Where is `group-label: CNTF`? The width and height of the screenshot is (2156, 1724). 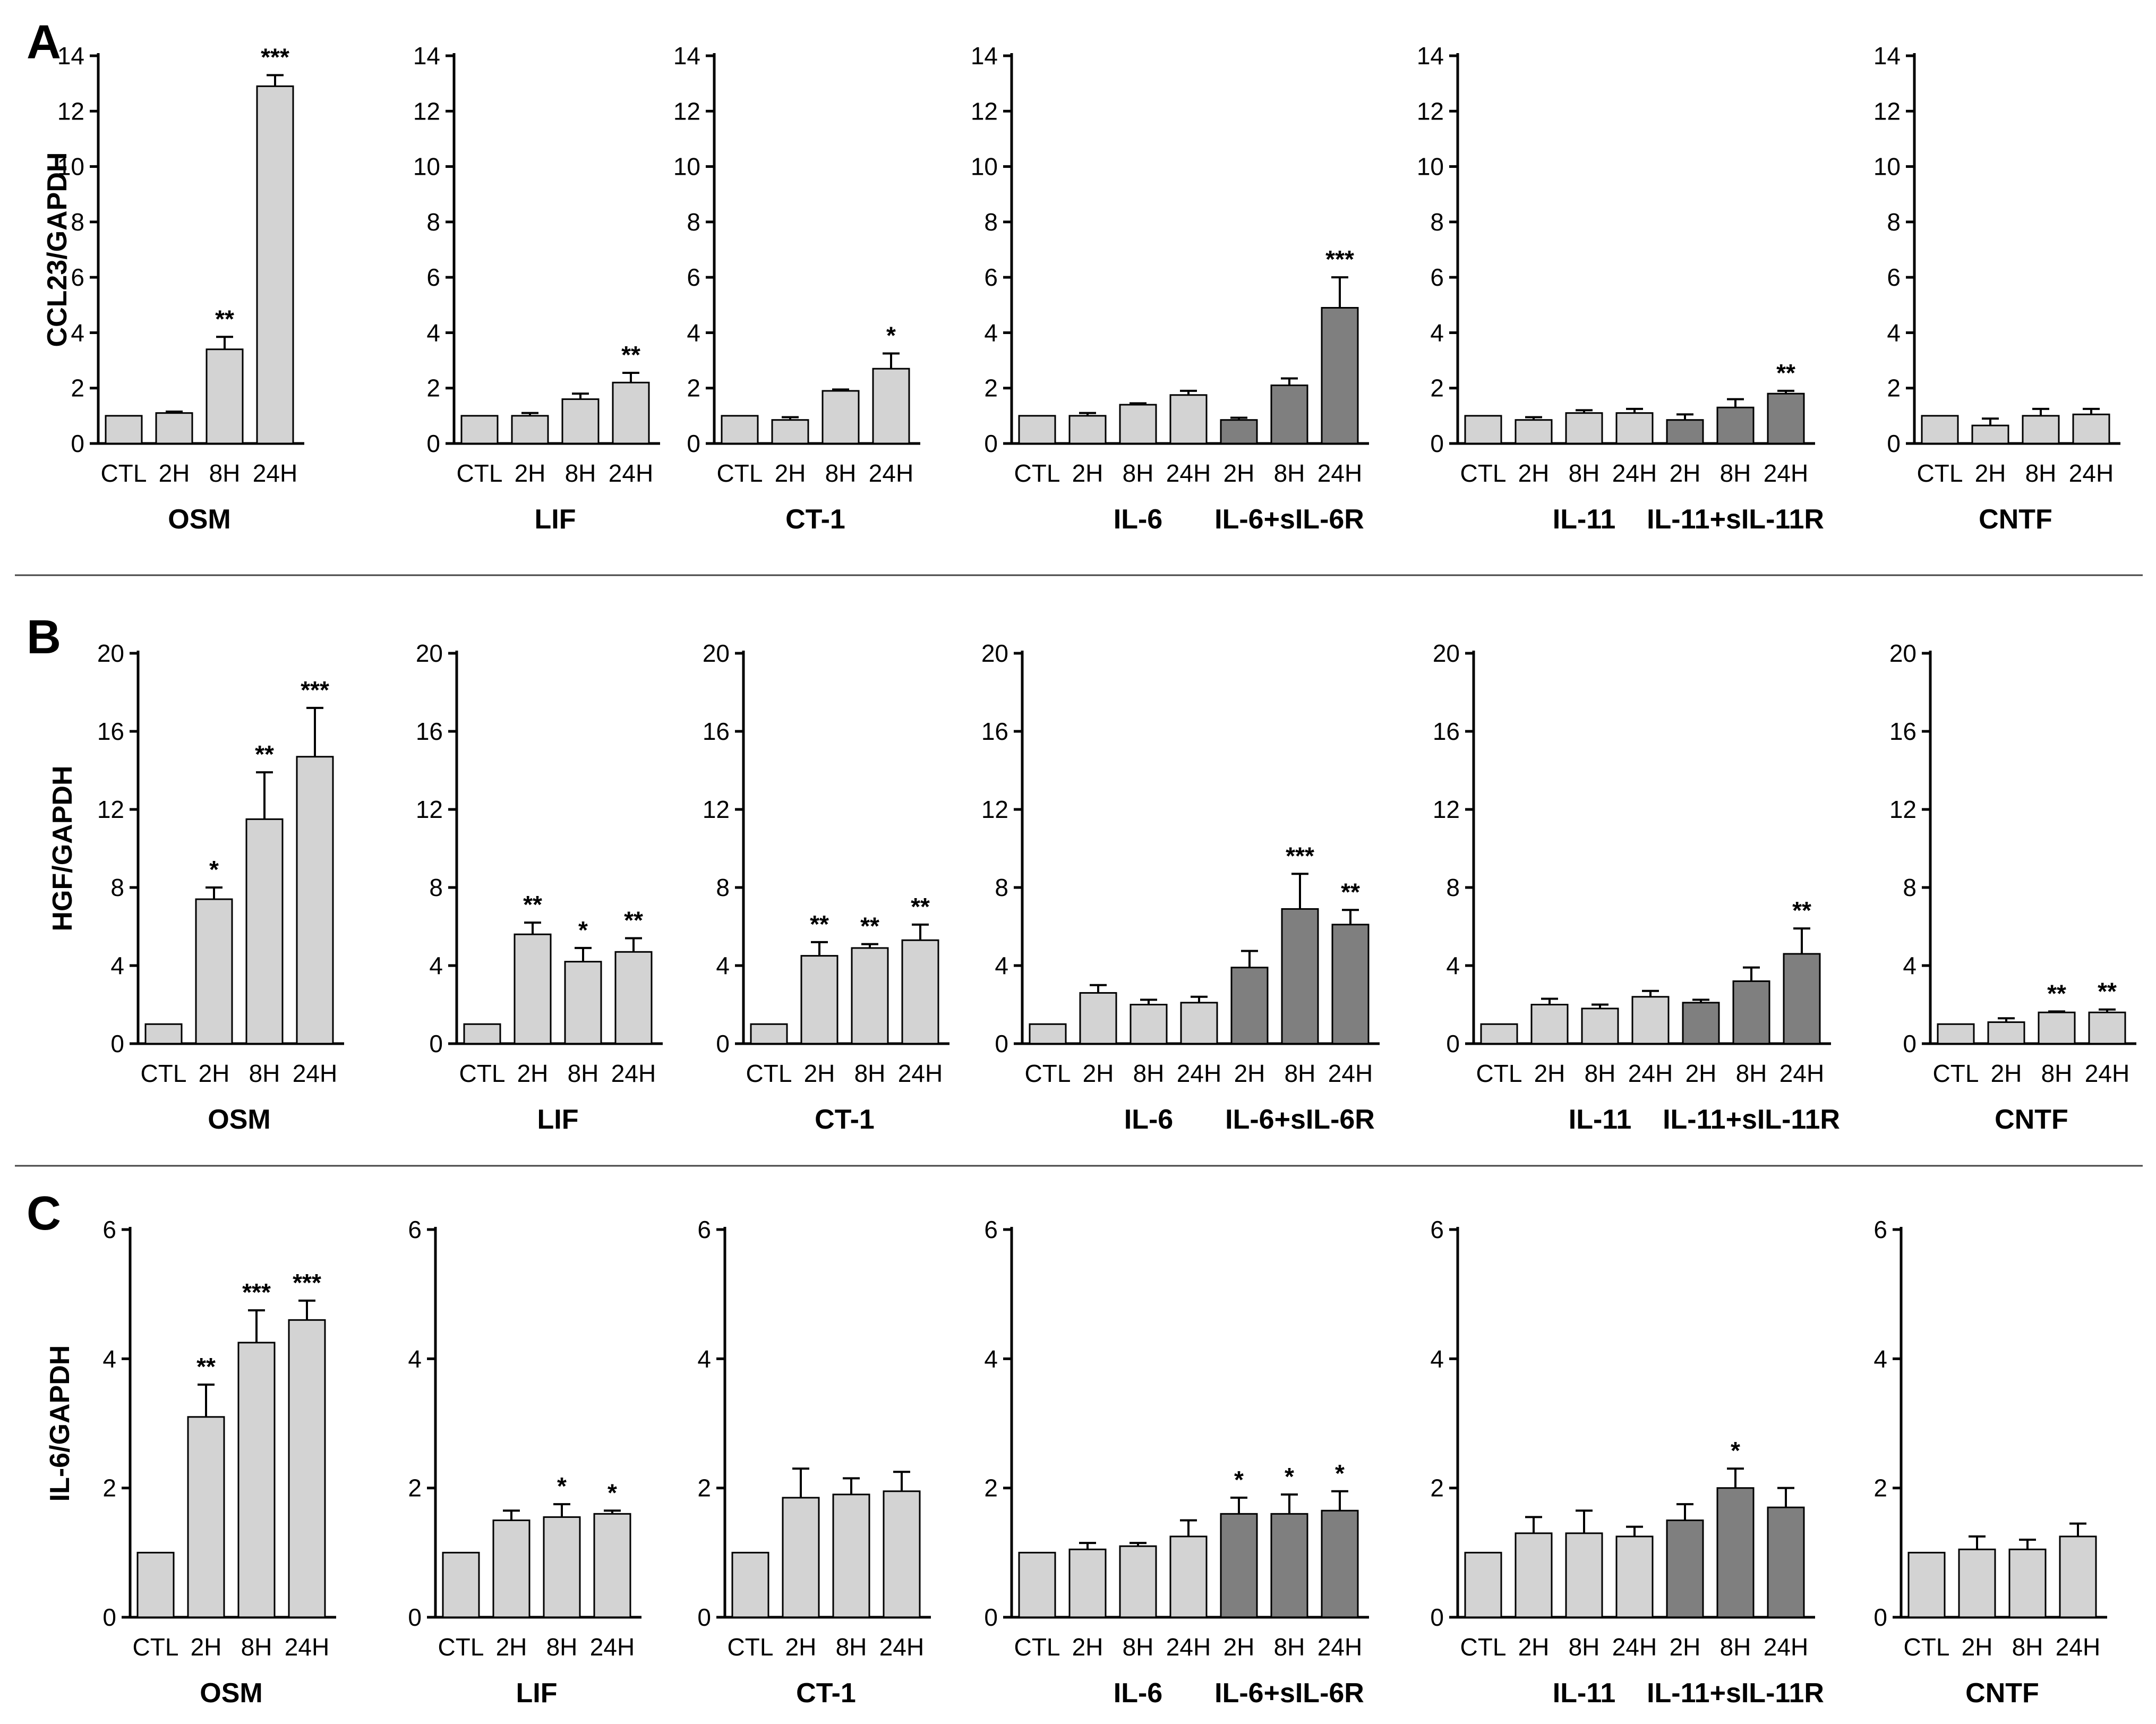
group-label: CNTF is located at coordinates (2002, 1693).